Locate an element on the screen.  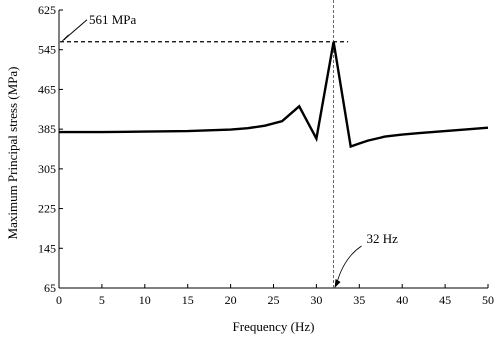
y-tick-label: 225 is located at coordinates (47, 209).